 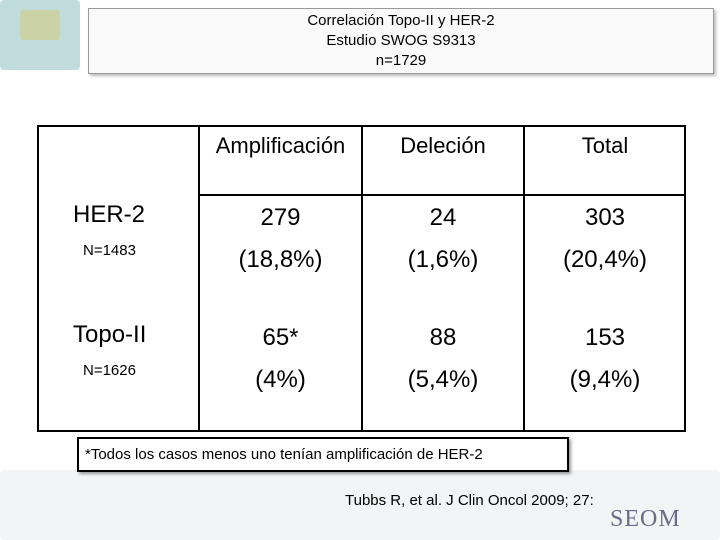 I want to click on table-cell: 24, so click(x=443, y=217).